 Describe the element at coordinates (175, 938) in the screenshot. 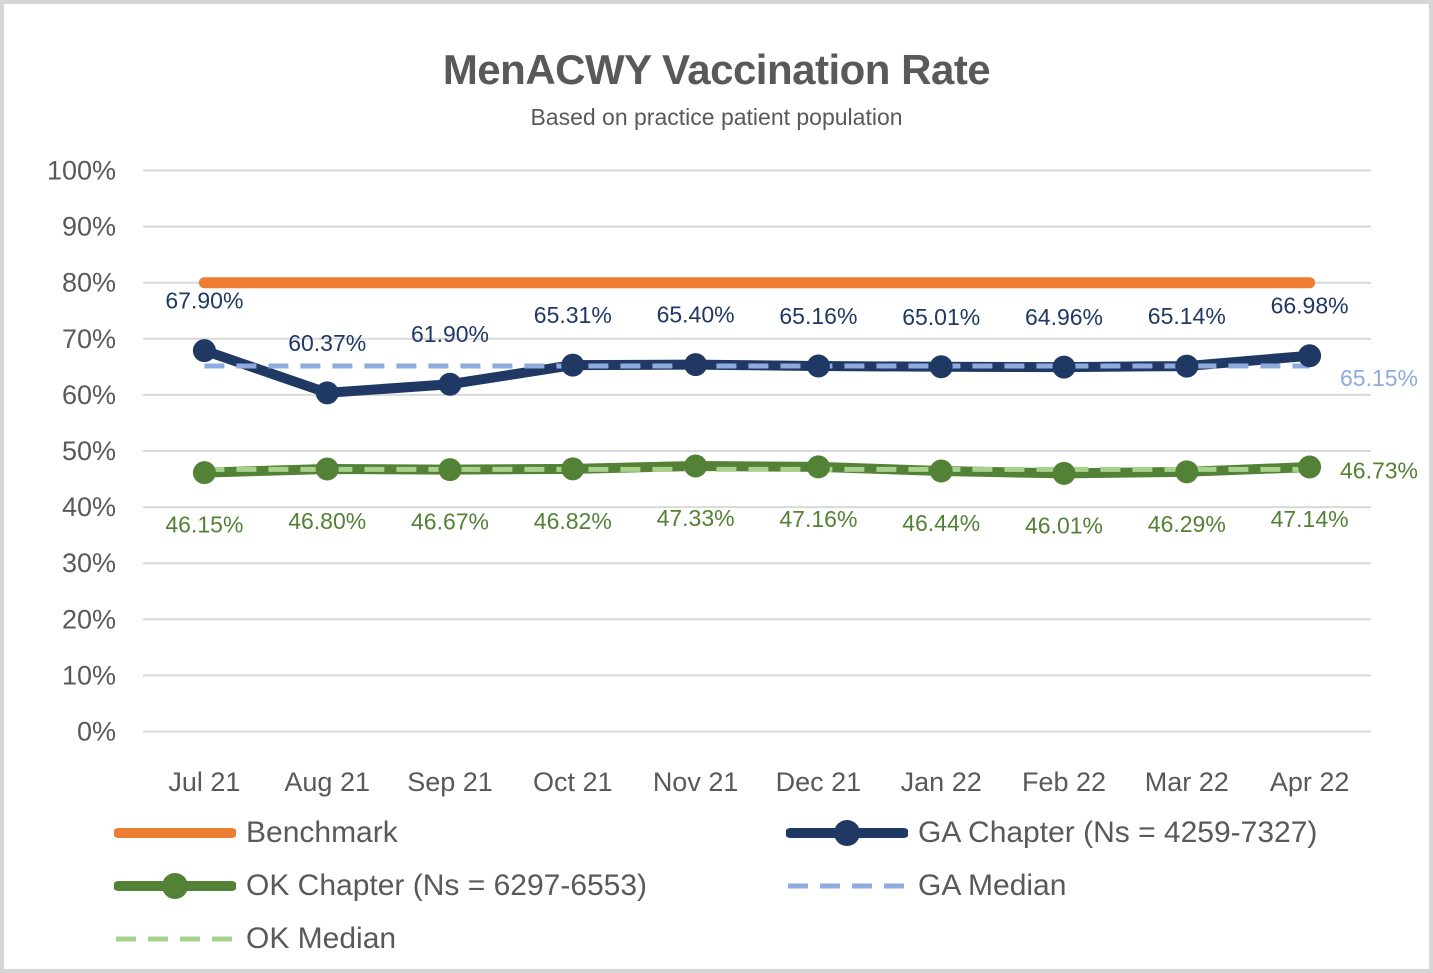

I see `ok-median-dash-icon` at that location.